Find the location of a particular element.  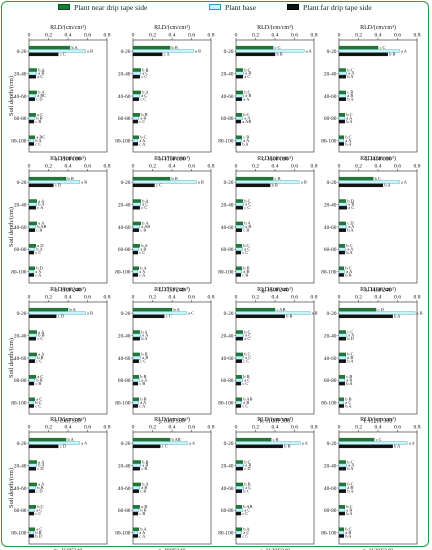

significance-letter: b D is located at coordinates (38, 535).